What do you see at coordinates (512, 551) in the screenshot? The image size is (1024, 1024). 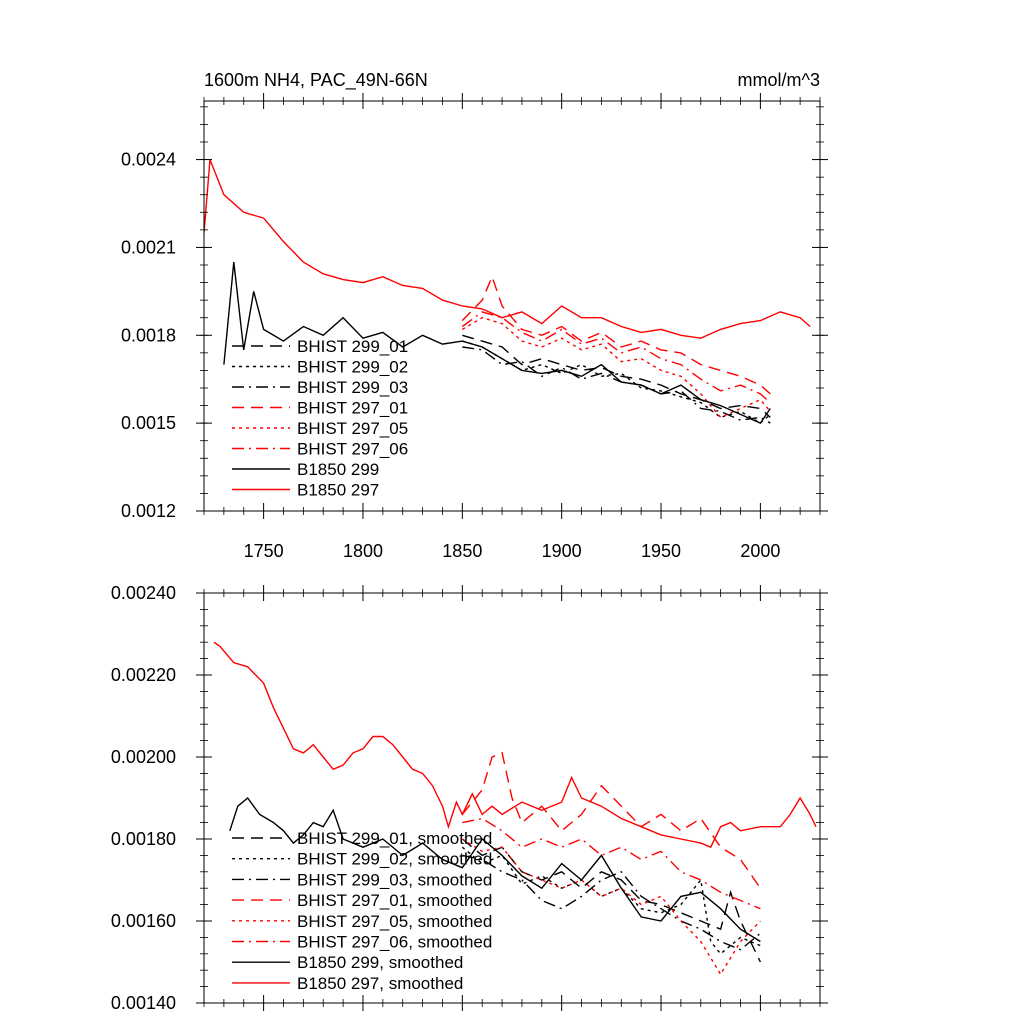 I see `top-x-tick-labels: 1750 1800 1850 1900 1950 2000` at bounding box center [512, 551].